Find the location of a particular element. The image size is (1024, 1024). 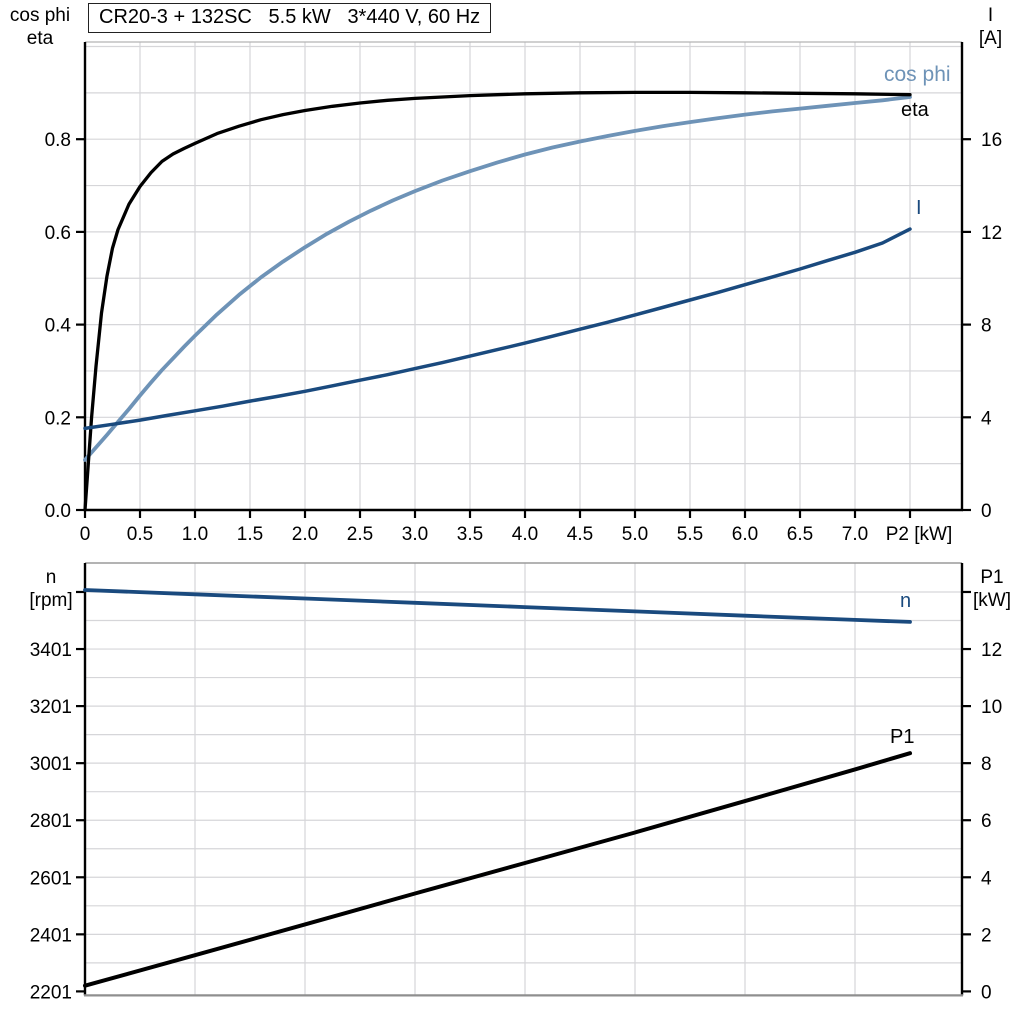

right-axis-tick-label: 2 is located at coordinates (986, 935).